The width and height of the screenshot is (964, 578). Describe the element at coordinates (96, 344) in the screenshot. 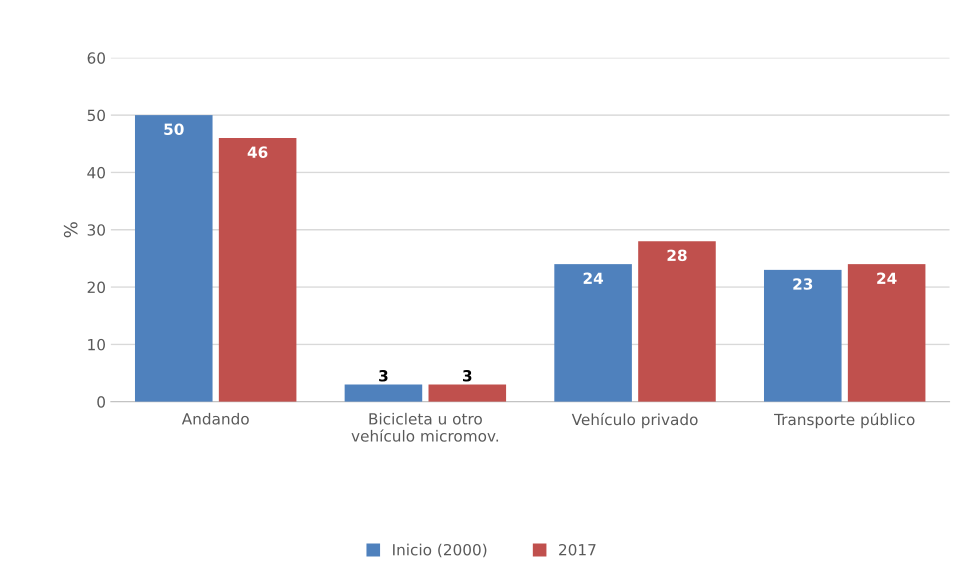

I see `y-tick-label: 10` at that location.